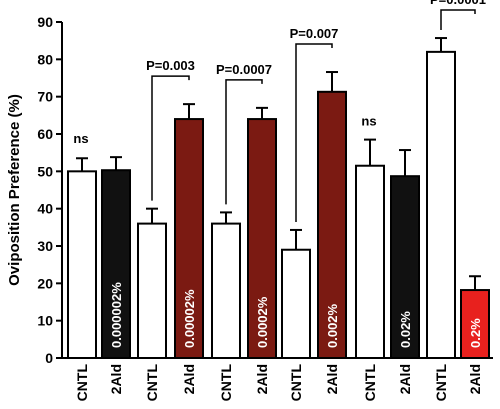  I want to click on bar-concentration-label: 0.02%, so click(405, 329).